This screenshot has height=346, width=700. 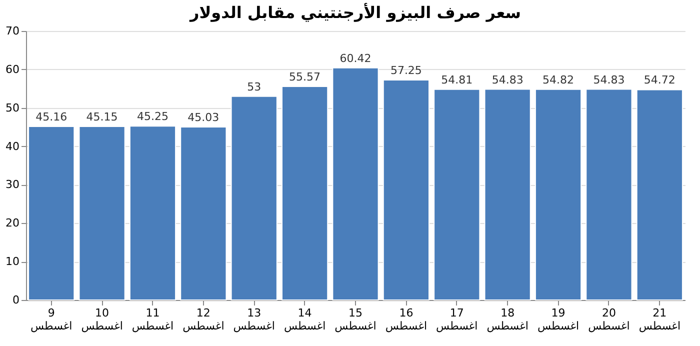 I want to click on y-tick-label: 30, so click(x=13, y=185).